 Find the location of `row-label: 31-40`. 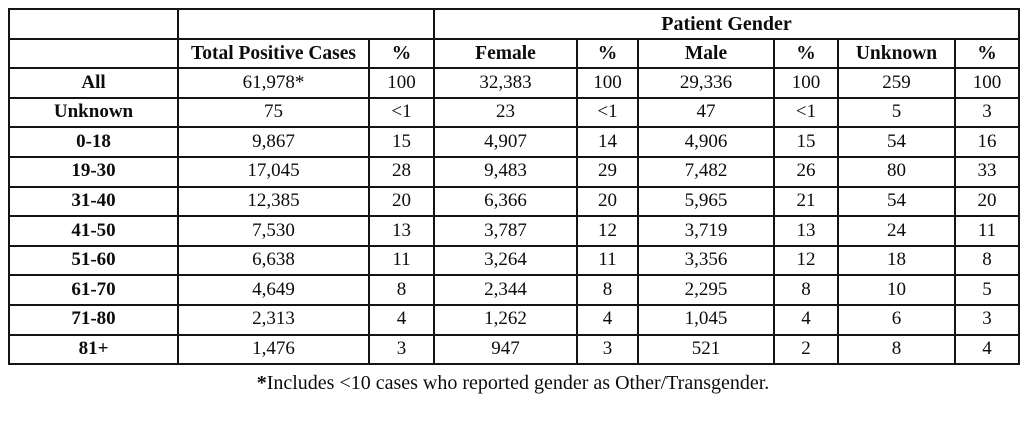

row-label: 31-40 is located at coordinates (93, 201).